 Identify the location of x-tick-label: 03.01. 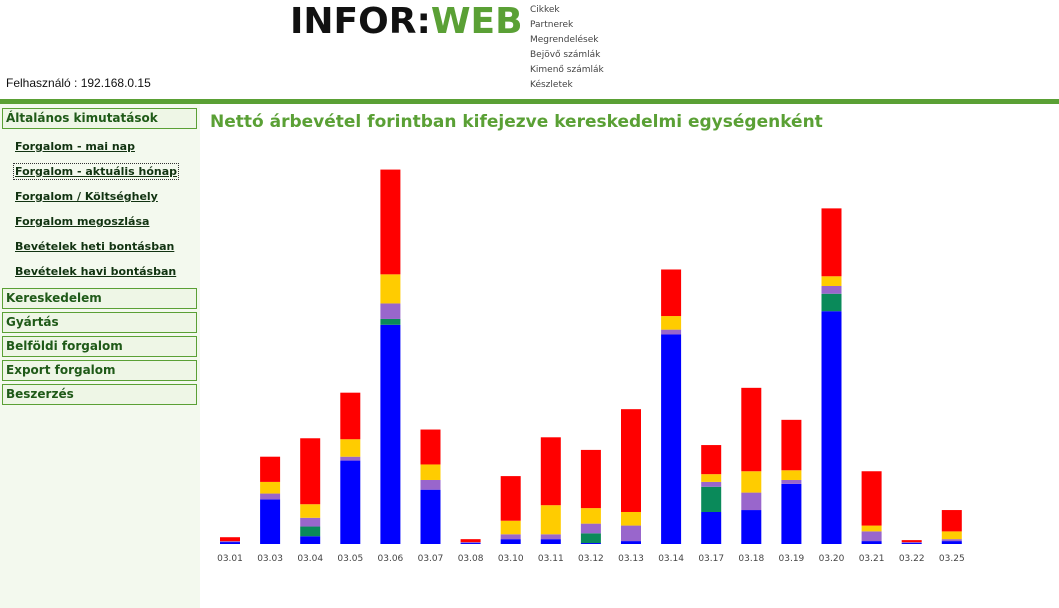
(230, 559).